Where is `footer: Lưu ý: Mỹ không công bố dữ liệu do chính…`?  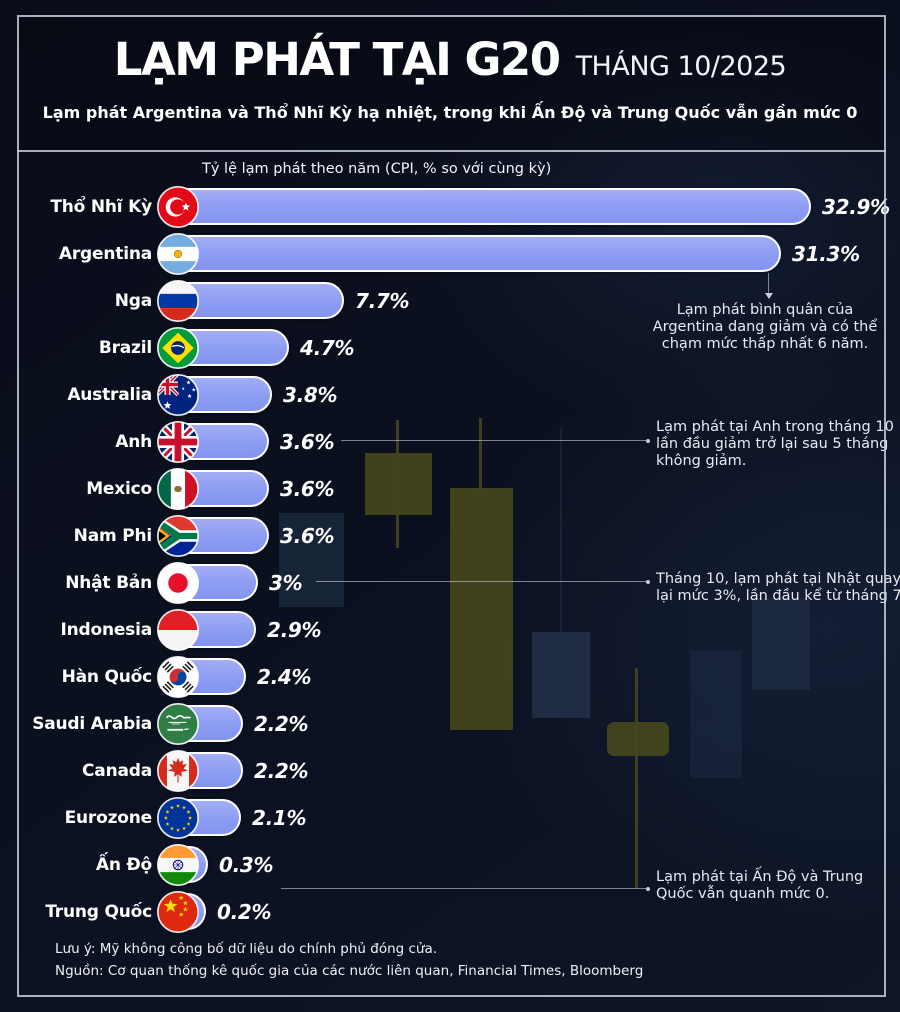 footer: Lưu ý: Mỹ không công bố dữ liệu do chính… is located at coordinates (349, 960).